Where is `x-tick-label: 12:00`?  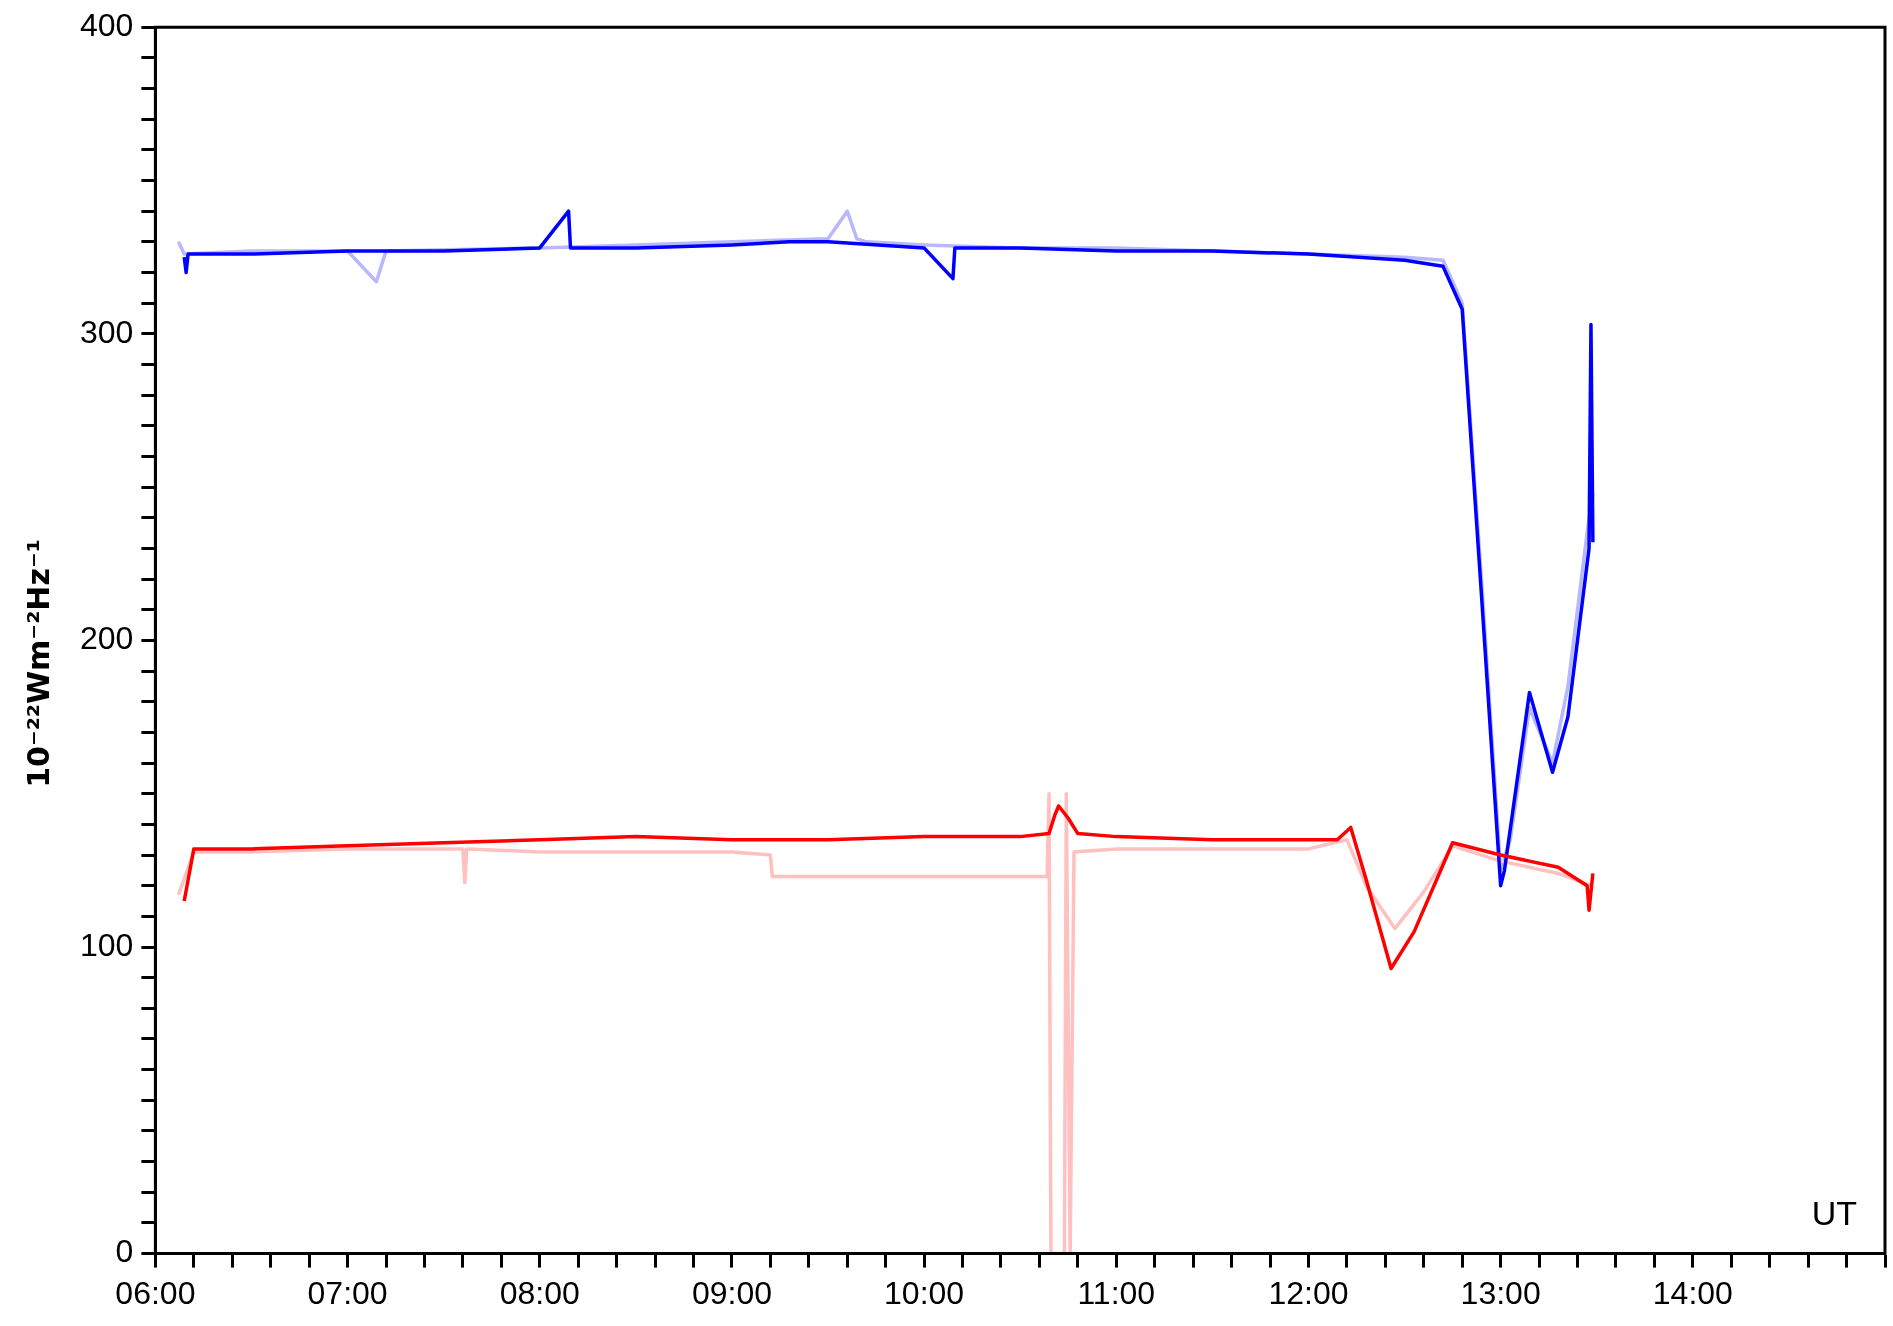
x-tick-label: 12:00 is located at coordinates (1308, 1292).